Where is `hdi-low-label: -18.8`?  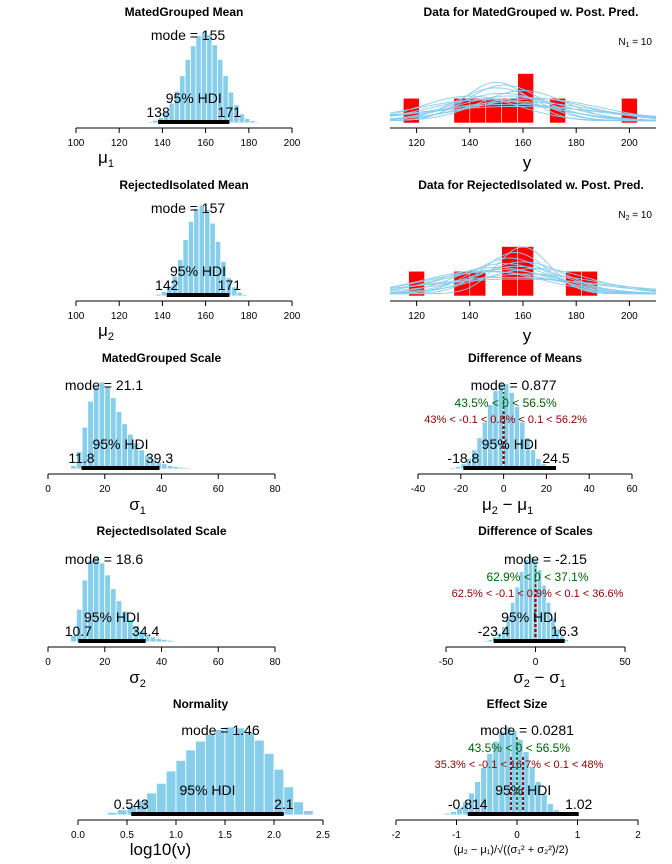 hdi-low-label: -18.8 is located at coordinates (463, 458).